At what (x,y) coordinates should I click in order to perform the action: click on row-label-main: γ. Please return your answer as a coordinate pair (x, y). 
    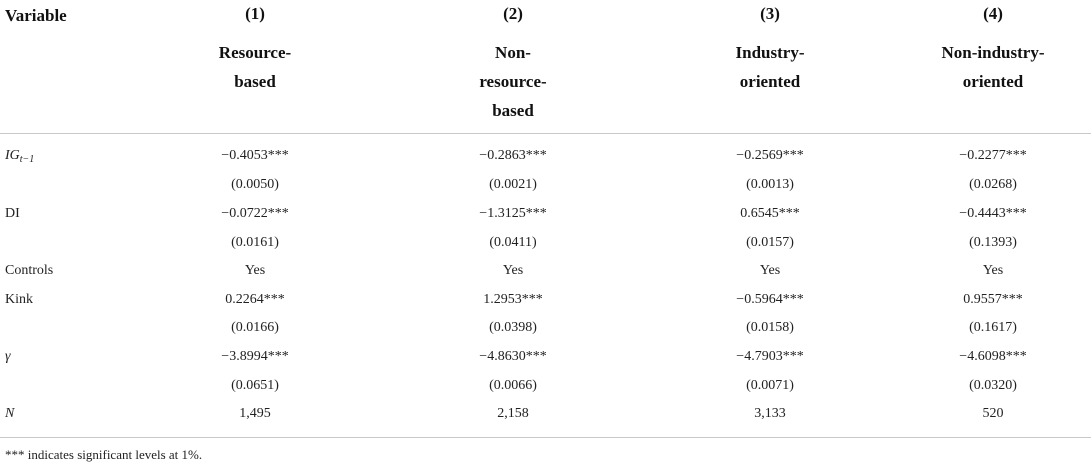
    Looking at the image, I should click on (8, 356).